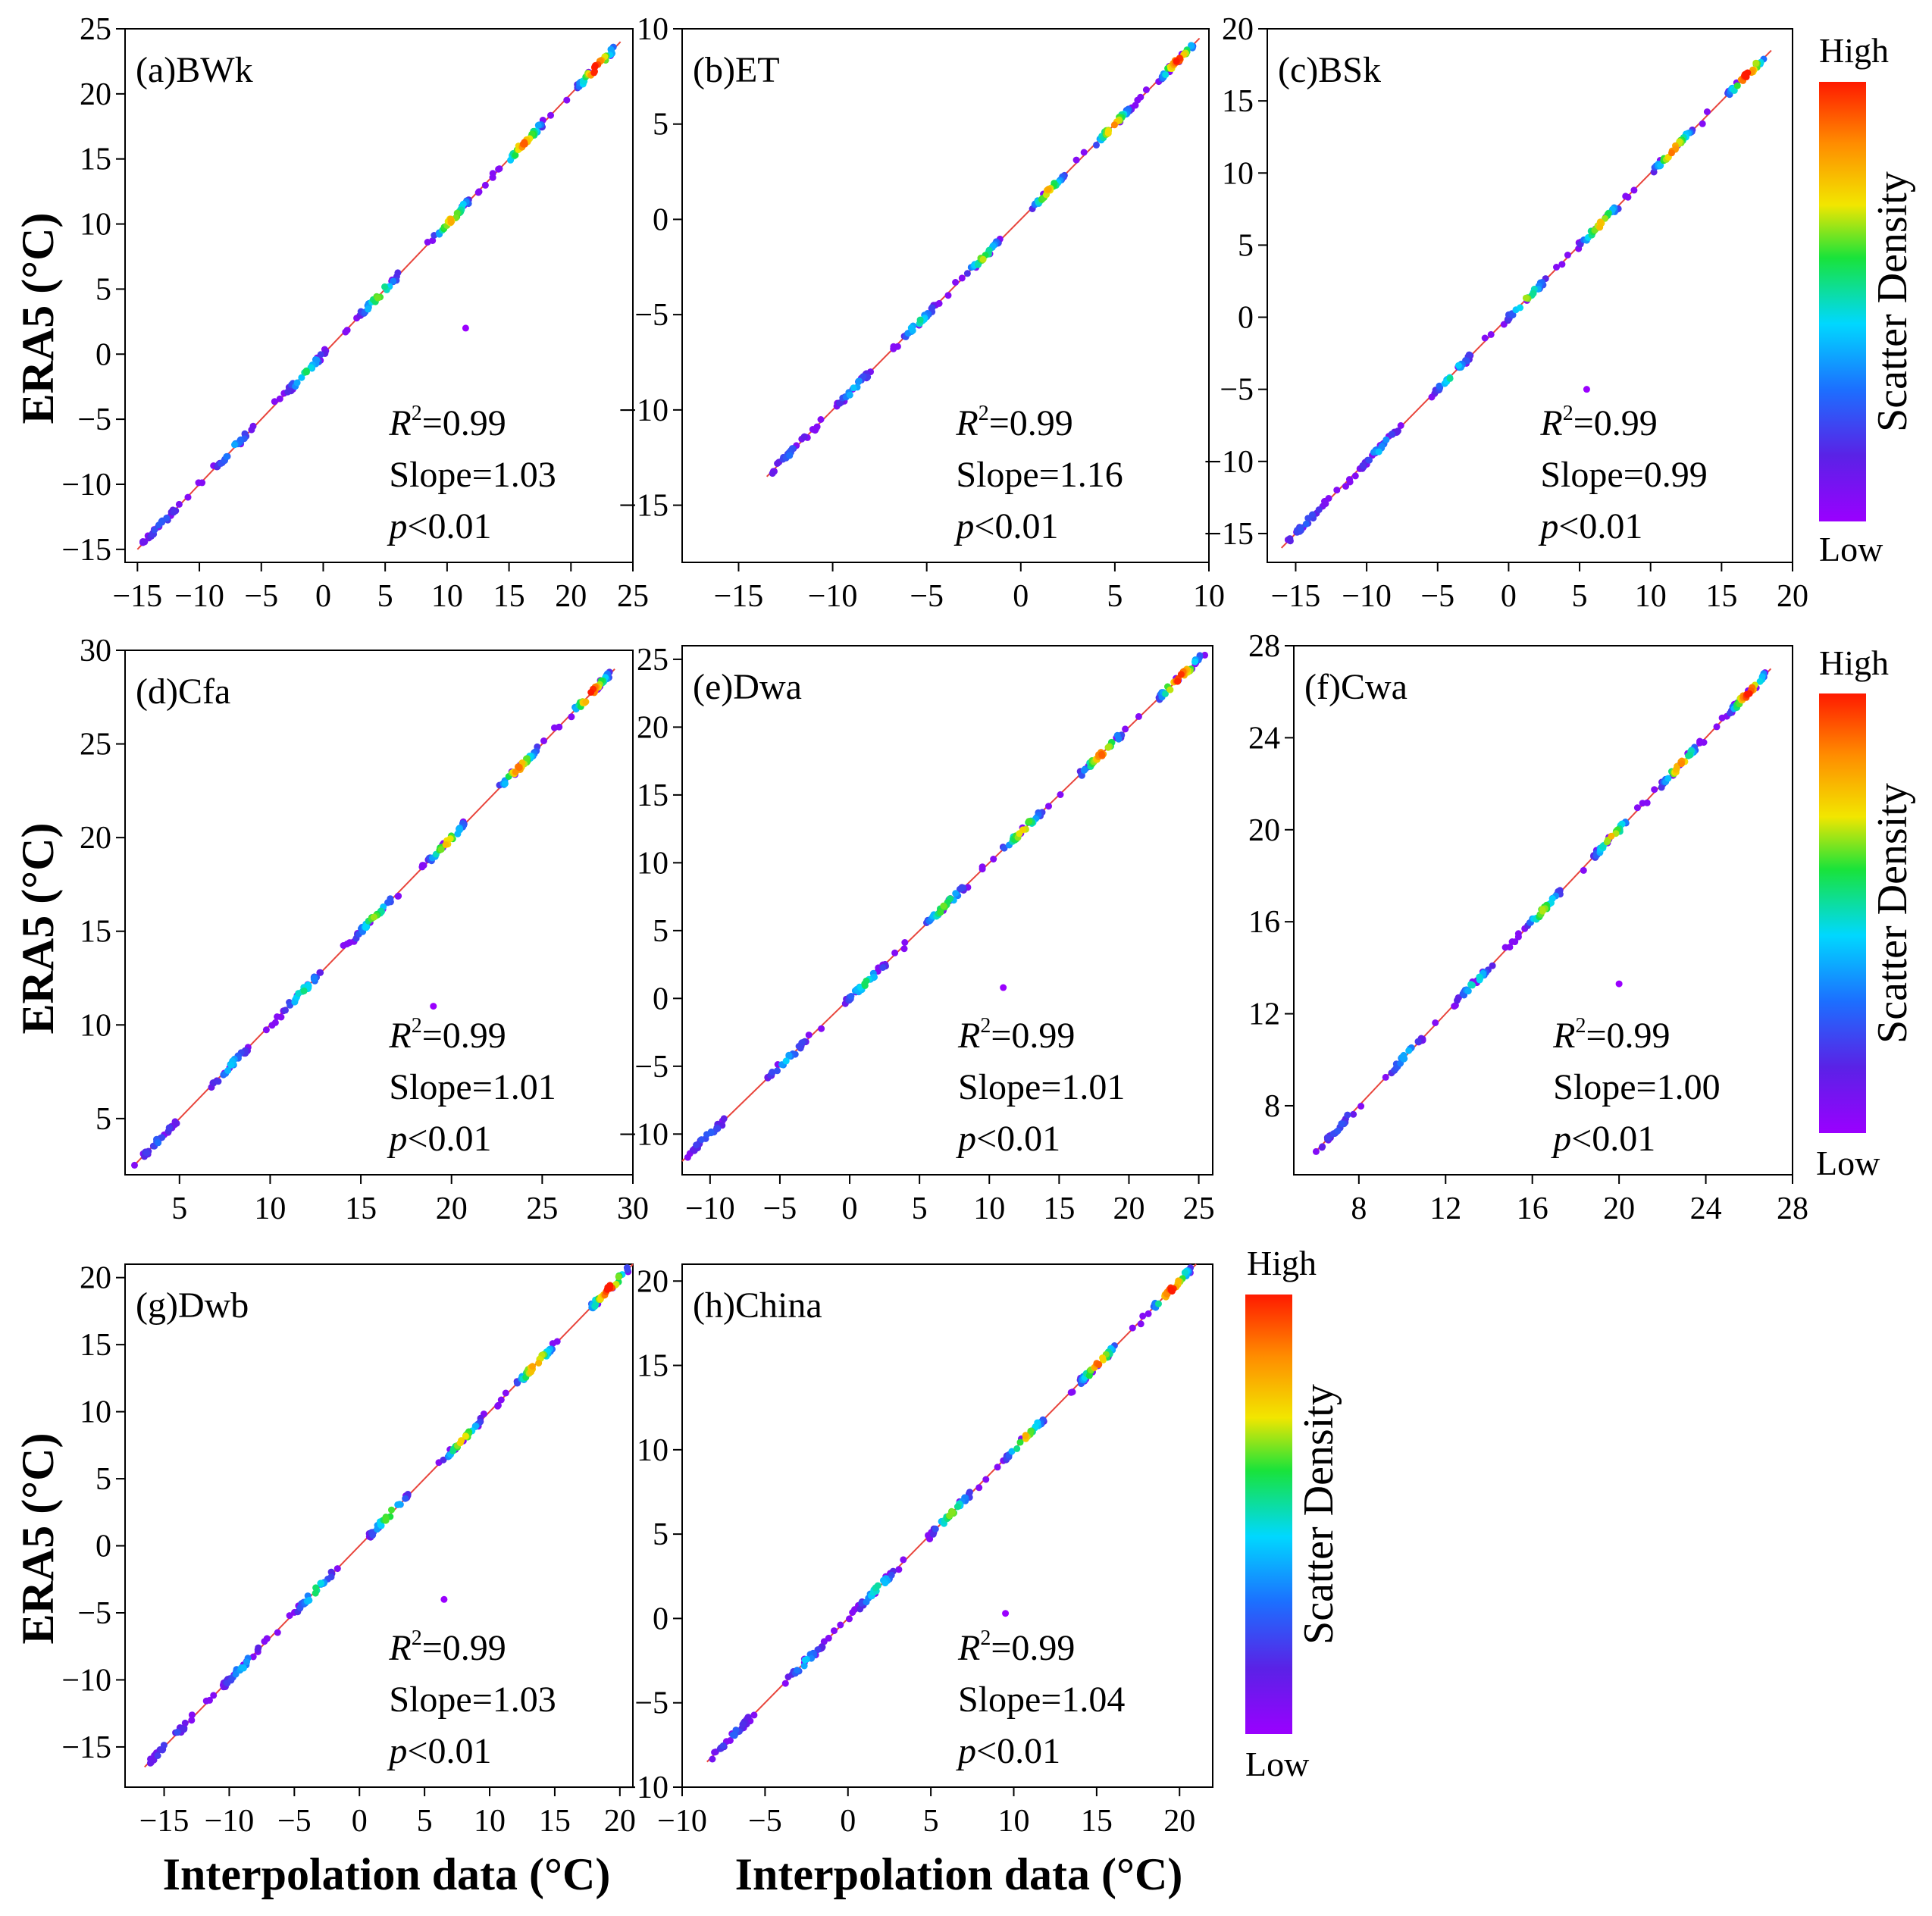 This screenshot has width=1932, height=1916. Describe the element at coordinates (1041, 1087) in the screenshot. I see `slope-stat: Slope=1.01` at that location.